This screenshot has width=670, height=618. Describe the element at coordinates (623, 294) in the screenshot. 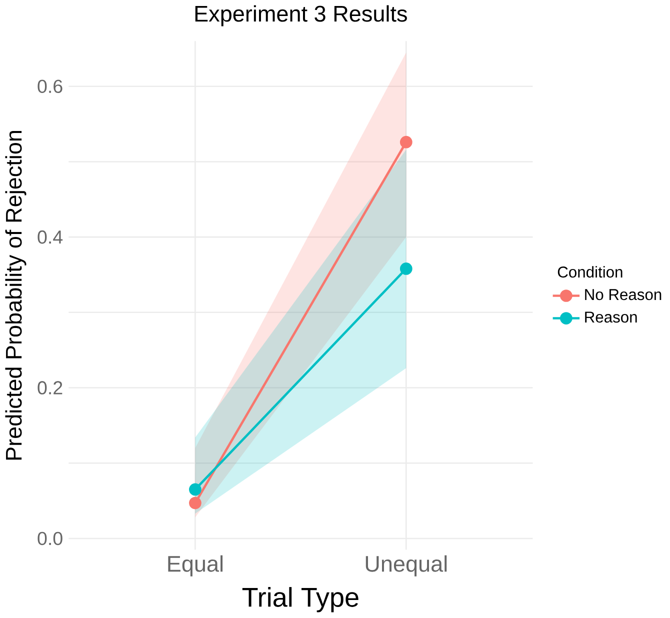

I see `legend-label: No Reason` at that location.